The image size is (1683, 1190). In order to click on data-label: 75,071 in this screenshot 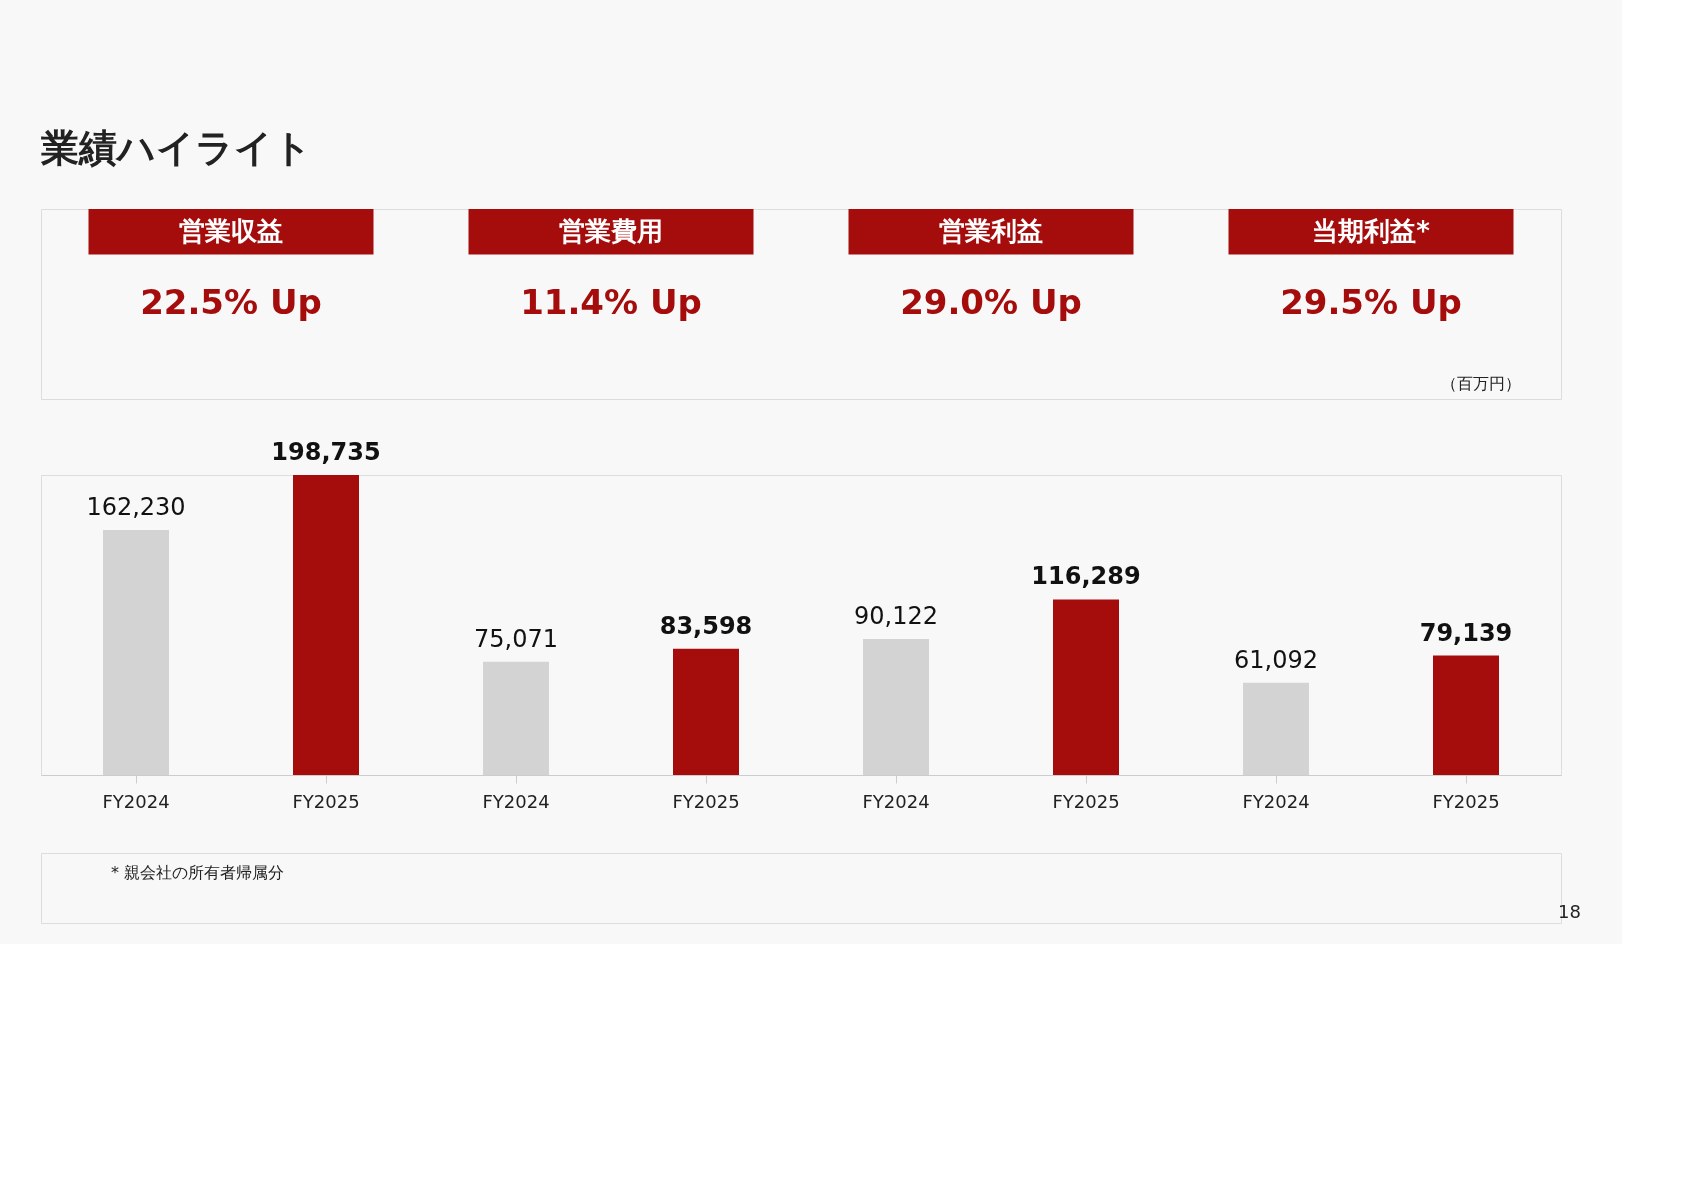, I will do `click(516, 638)`.